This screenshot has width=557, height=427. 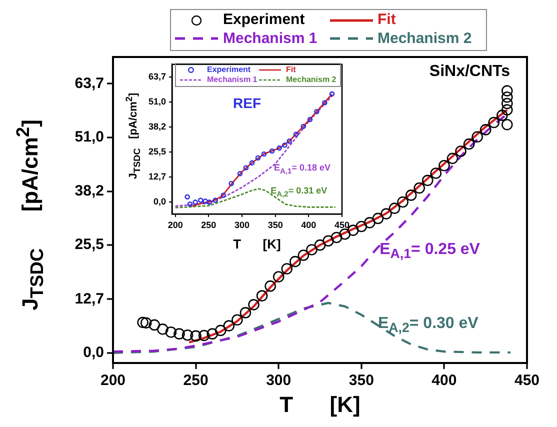 What do you see at coordinates (291, 70) in the screenshot?
I see `legend-label: Fit` at bounding box center [291, 70].